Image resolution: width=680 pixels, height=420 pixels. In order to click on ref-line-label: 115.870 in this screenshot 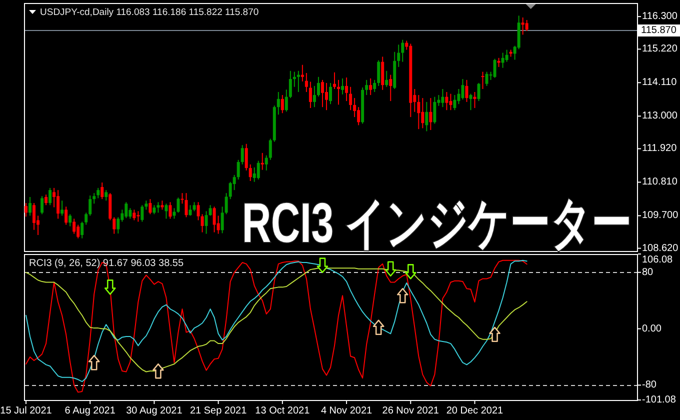, I will do `click(659, 30)`.